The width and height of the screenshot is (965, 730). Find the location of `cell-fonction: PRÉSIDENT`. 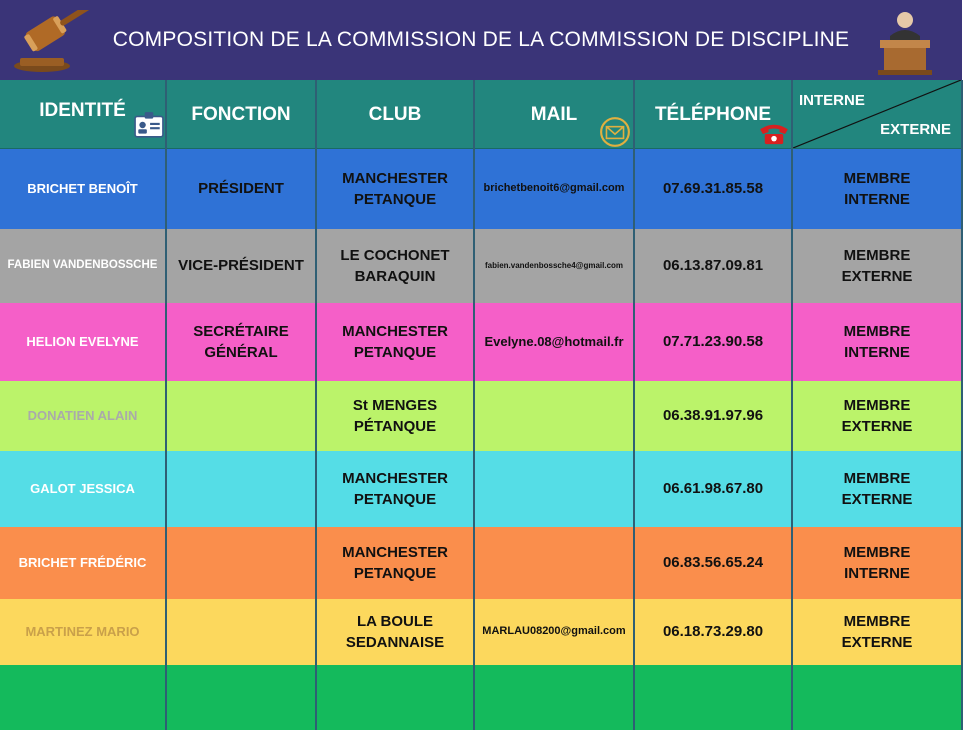

cell-fonction: PRÉSIDENT is located at coordinates (241, 188).